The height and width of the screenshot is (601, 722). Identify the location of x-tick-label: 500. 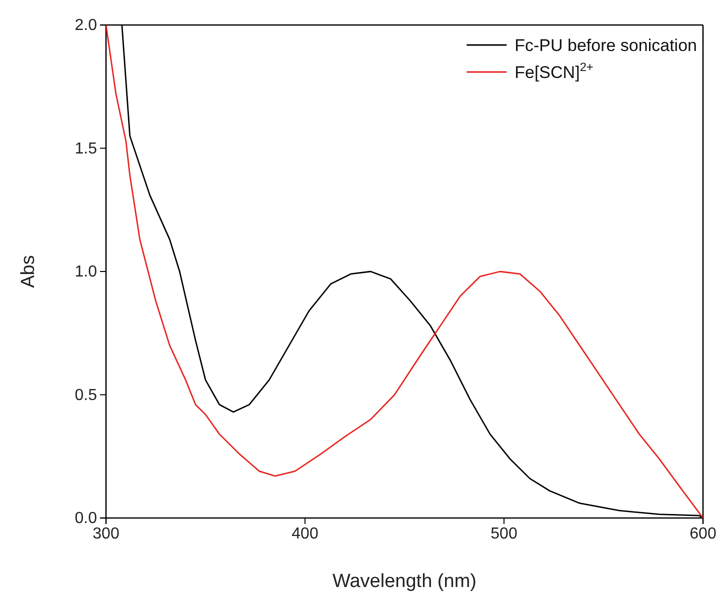
(504, 533).